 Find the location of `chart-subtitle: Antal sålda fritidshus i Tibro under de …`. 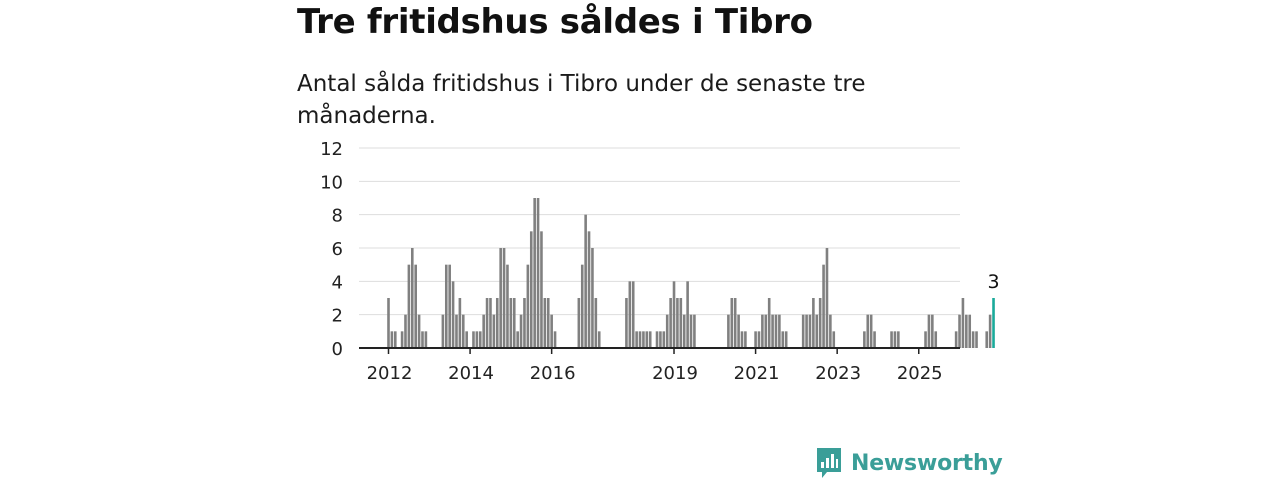

chart-subtitle: Antal sålda fritidshus i Tibro under de … is located at coordinates (581, 100).